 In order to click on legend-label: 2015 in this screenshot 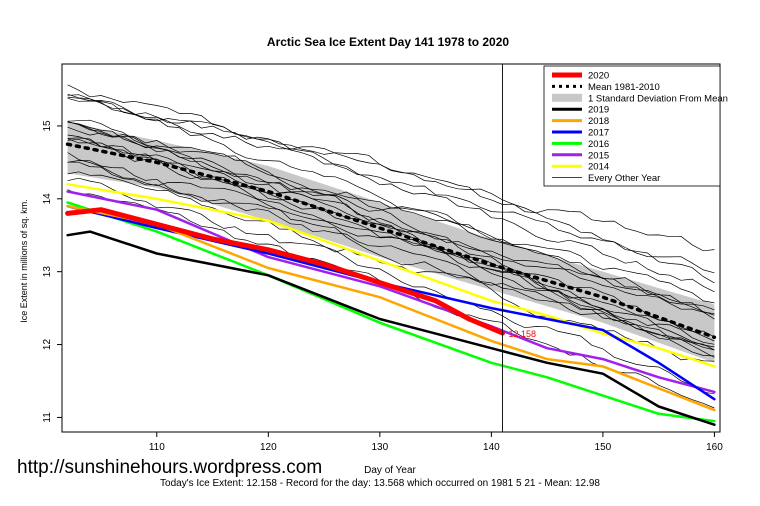, I will do `click(598, 155)`.